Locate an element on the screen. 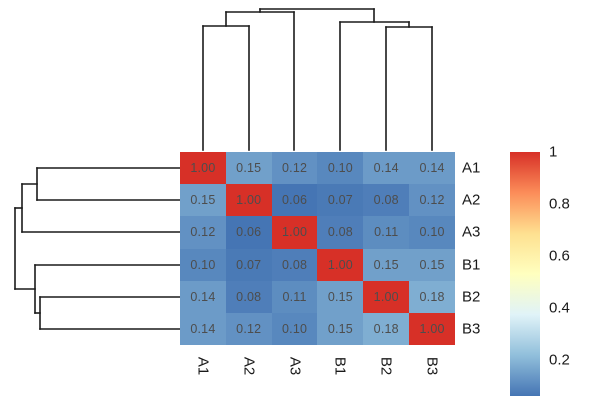 The height and width of the screenshot is (400, 600). row-label: B3 is located at coordinates (471, 329).